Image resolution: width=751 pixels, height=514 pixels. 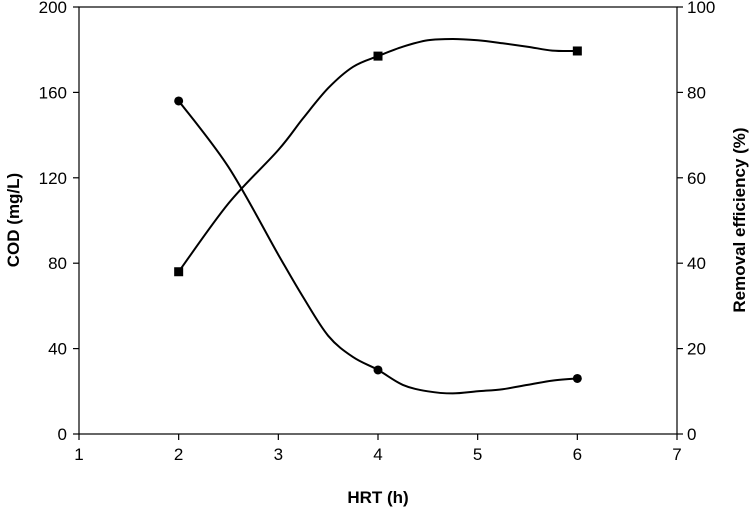 I want to click on y2-tick-label: 40, so click(x=696, y=263).